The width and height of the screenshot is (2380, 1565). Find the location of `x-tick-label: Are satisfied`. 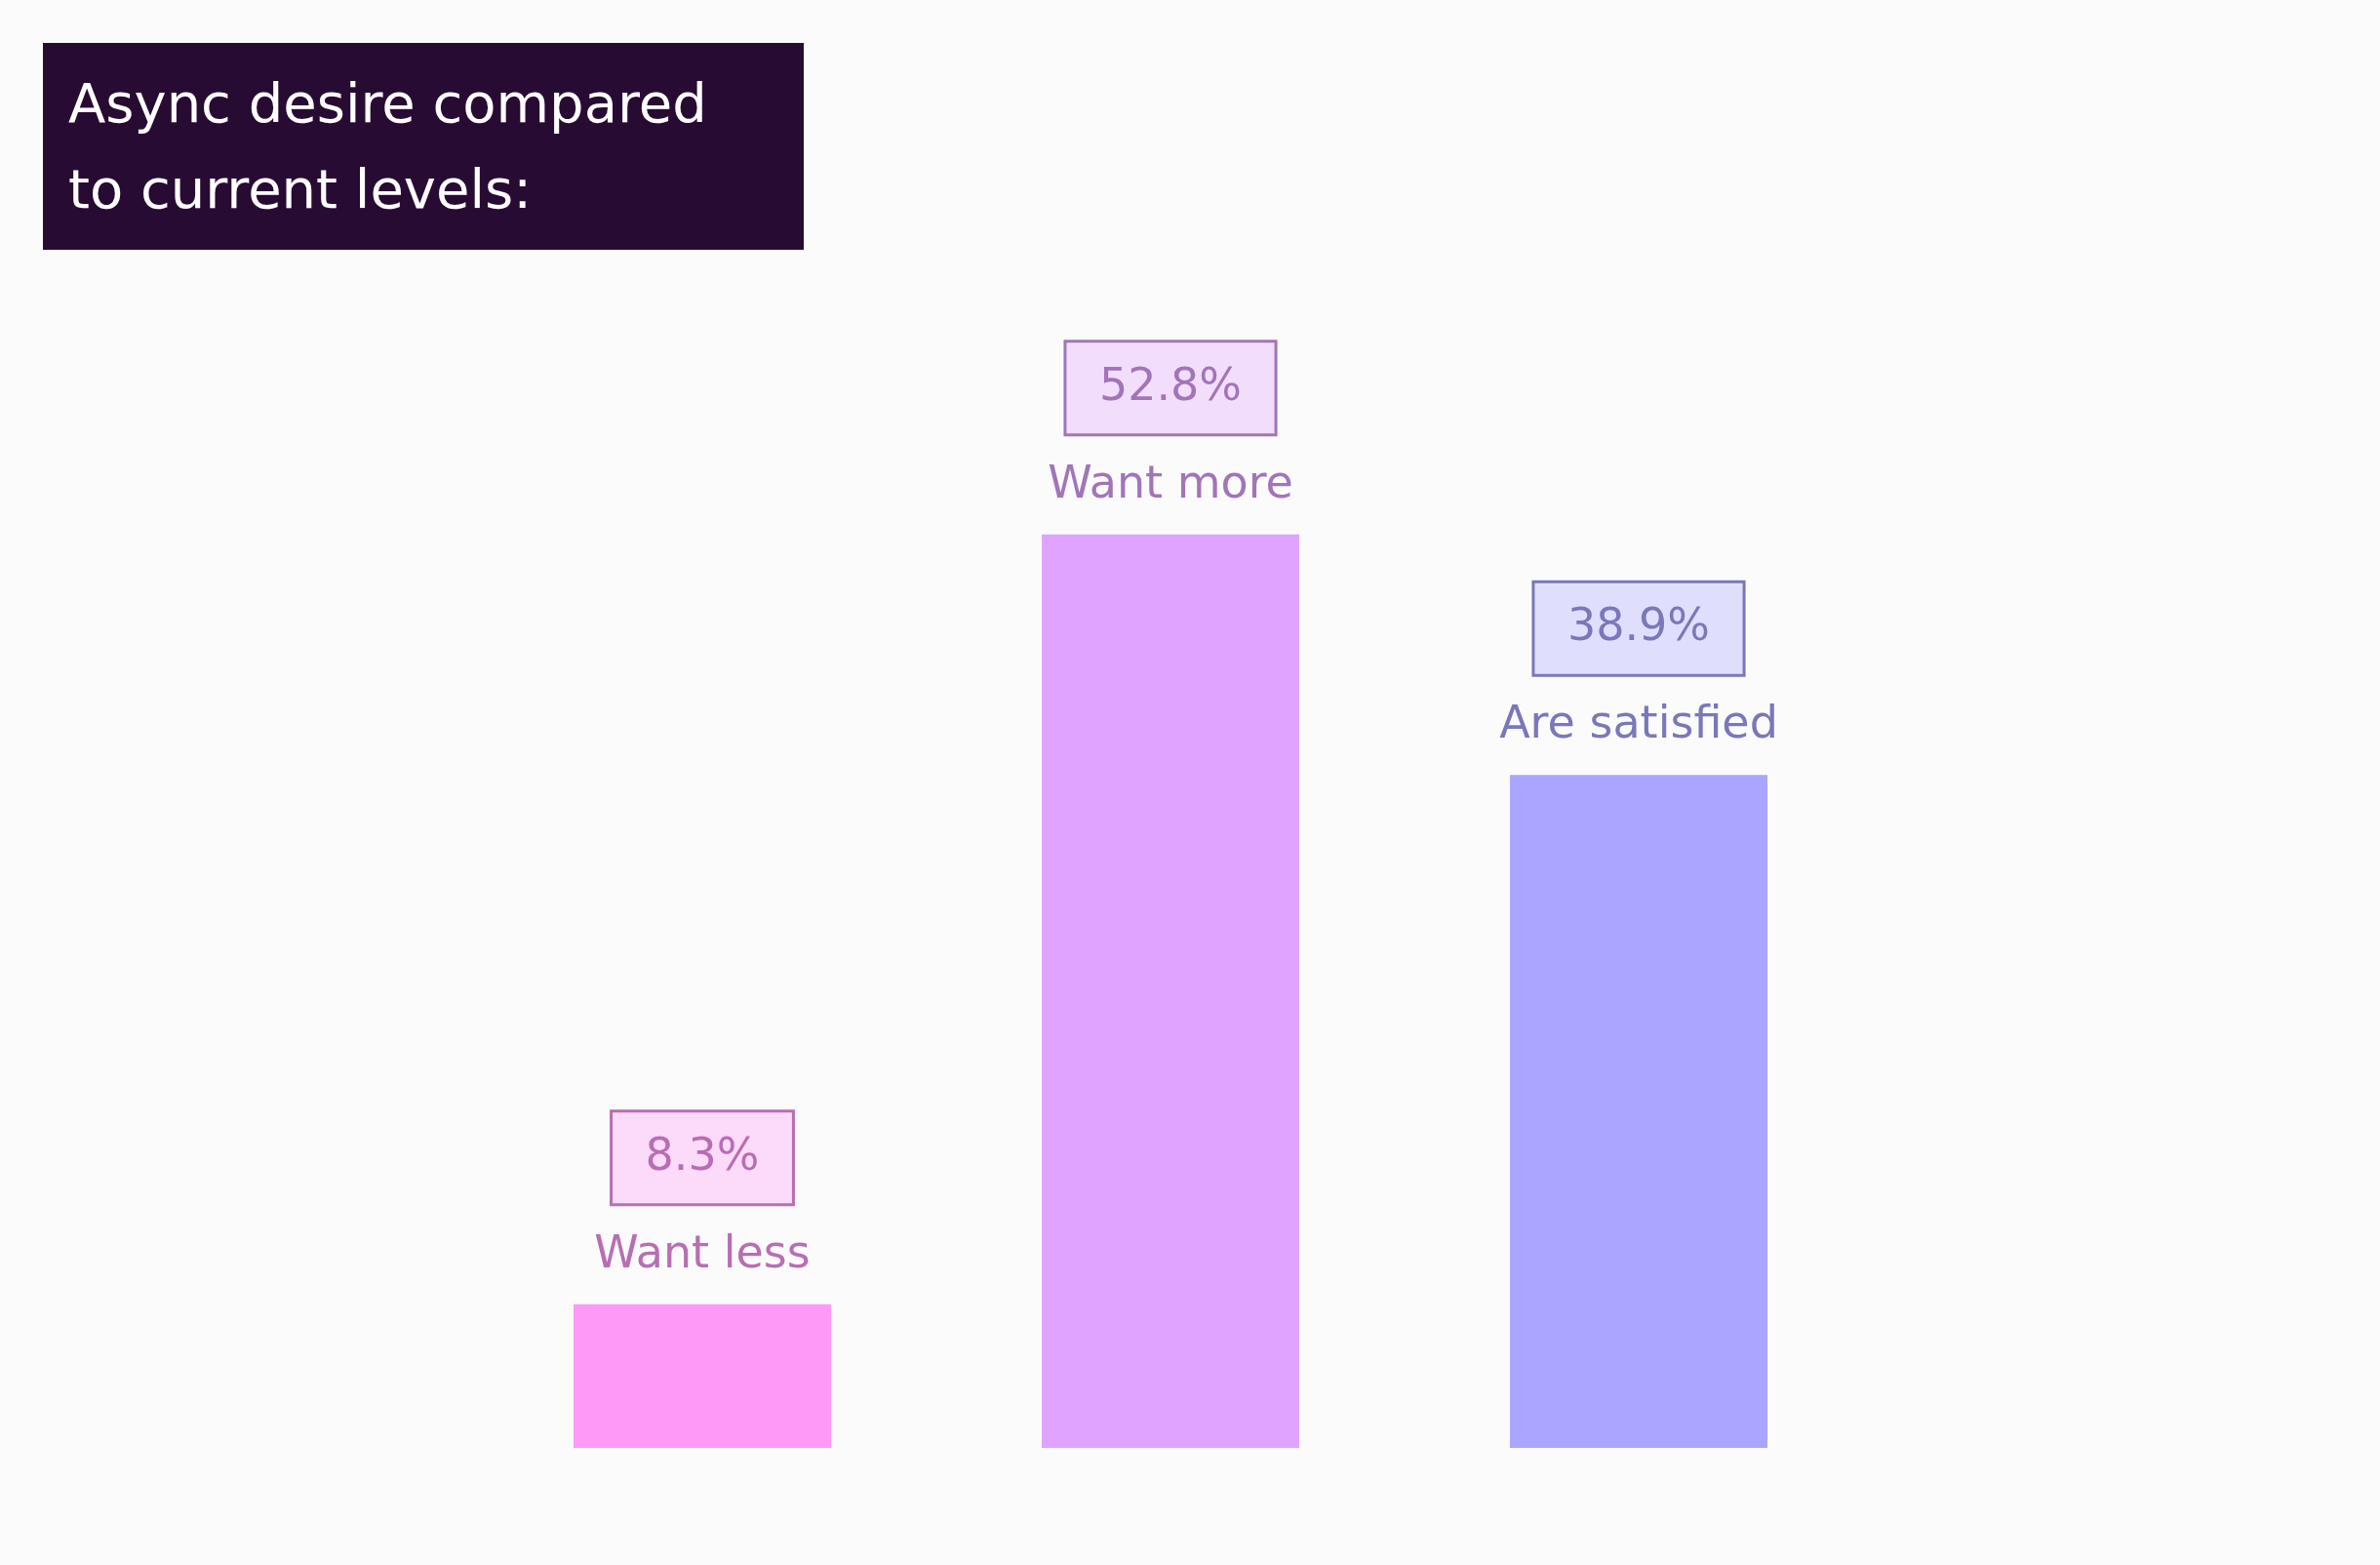

x-tick-label: Are satisfied is located at coordinates (1638, 722).